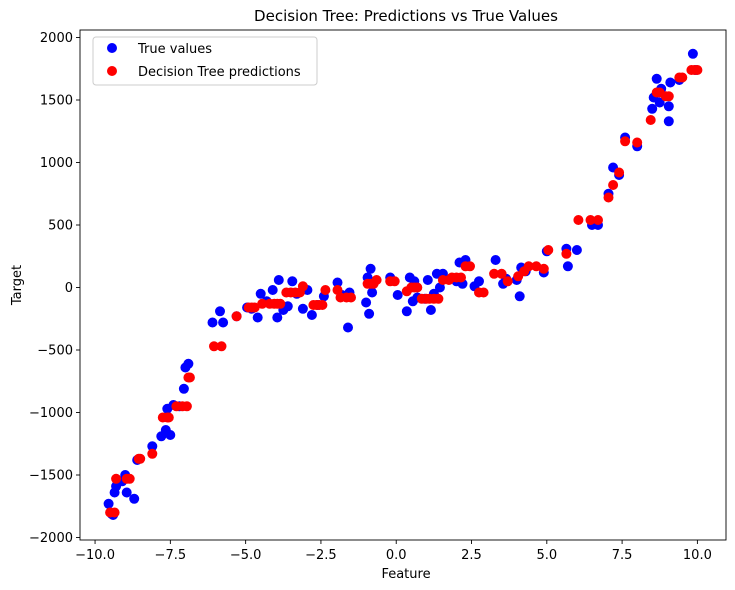 This screenshot has width=735, height=590. I want to click on x-tick-label: −2.5, so click(321, 555).